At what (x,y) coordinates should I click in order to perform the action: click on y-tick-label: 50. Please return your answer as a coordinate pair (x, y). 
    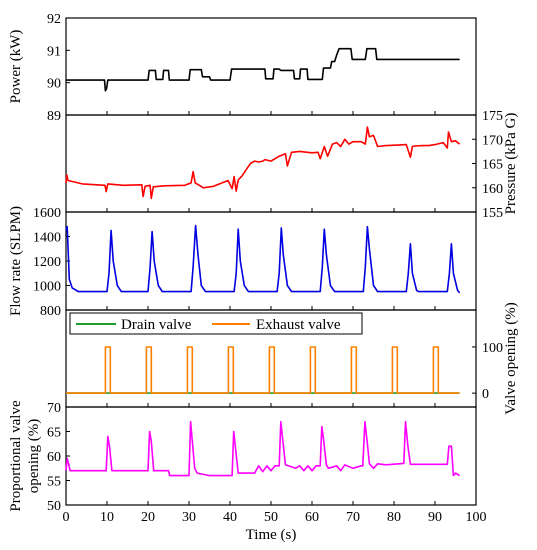
    Looking at the image, I should click on (54, 506).